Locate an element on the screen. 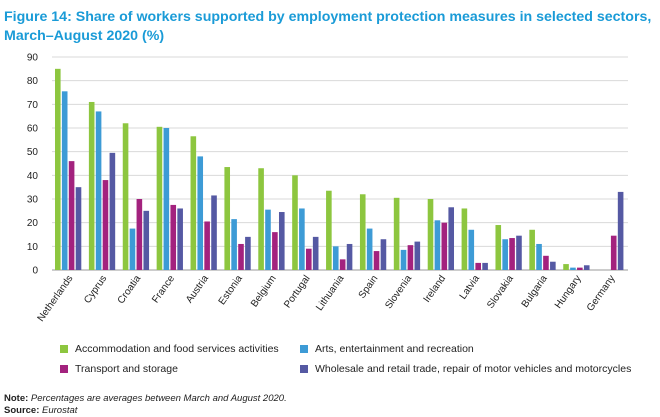 This screenshot has width=660, height=417. y-tick-label: 0 is located at coordinates (35, 271).